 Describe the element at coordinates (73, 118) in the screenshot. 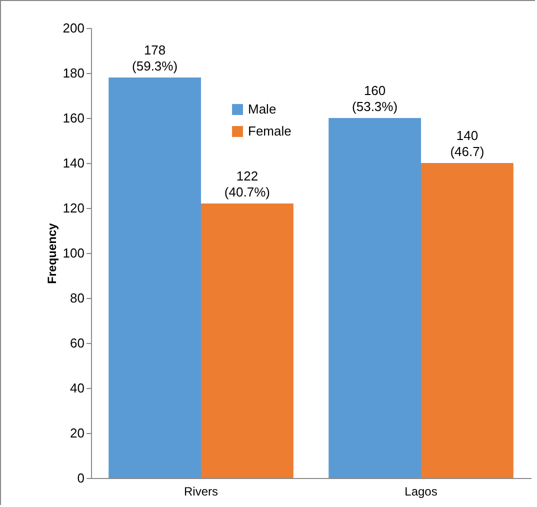

I see `y-tick-label: 160` at that location.